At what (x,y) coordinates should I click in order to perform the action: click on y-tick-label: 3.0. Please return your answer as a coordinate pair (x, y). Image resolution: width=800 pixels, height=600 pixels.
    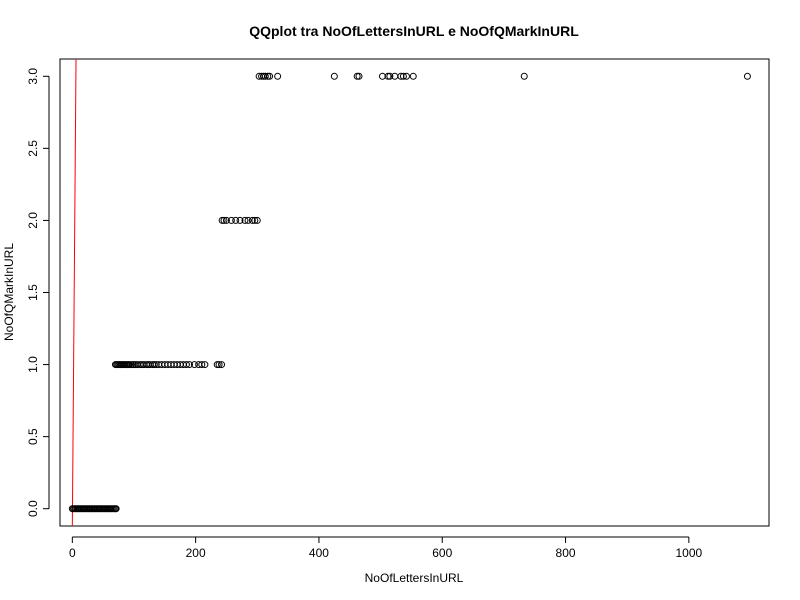
    Looking at the image, I should click on (33, 76).